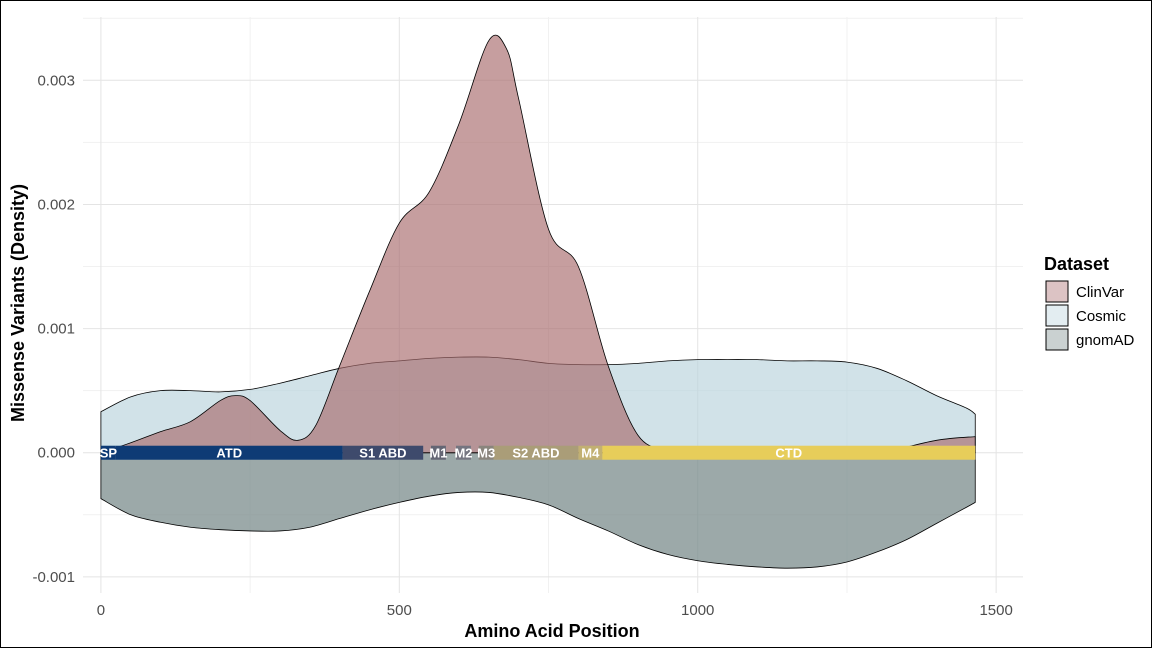 This screenshot has height=648, width=1152. What do you see at coordinates (551, 631) in the screenshot?
I see `x-axis-title: Amino Acid Position` at bounding box center [551, 631].